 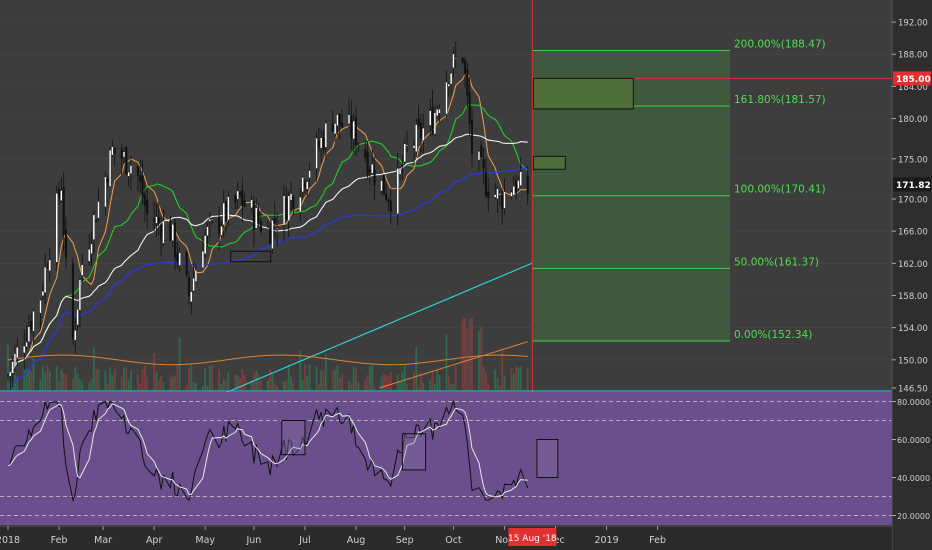 What do you see at coordinates (780, 190) in the screenshot?
I see `fib-label-2: 100.00%(170.41)` at bounding box center [780, 190].